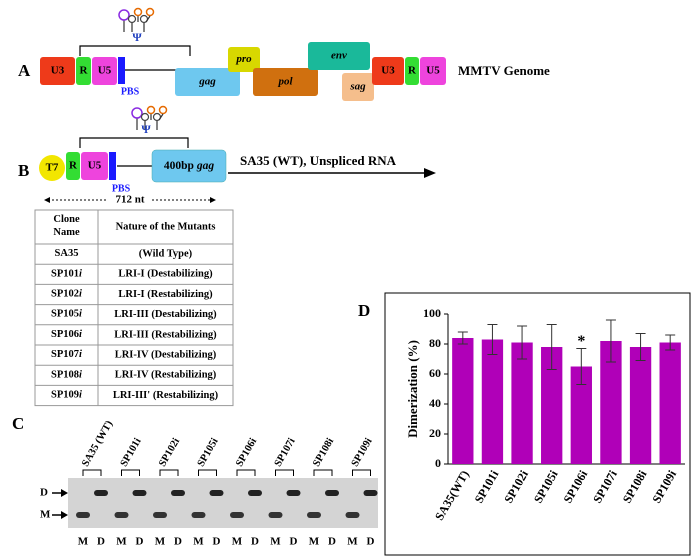  I want to click on length-label: 712 nt, so click(129, 200).